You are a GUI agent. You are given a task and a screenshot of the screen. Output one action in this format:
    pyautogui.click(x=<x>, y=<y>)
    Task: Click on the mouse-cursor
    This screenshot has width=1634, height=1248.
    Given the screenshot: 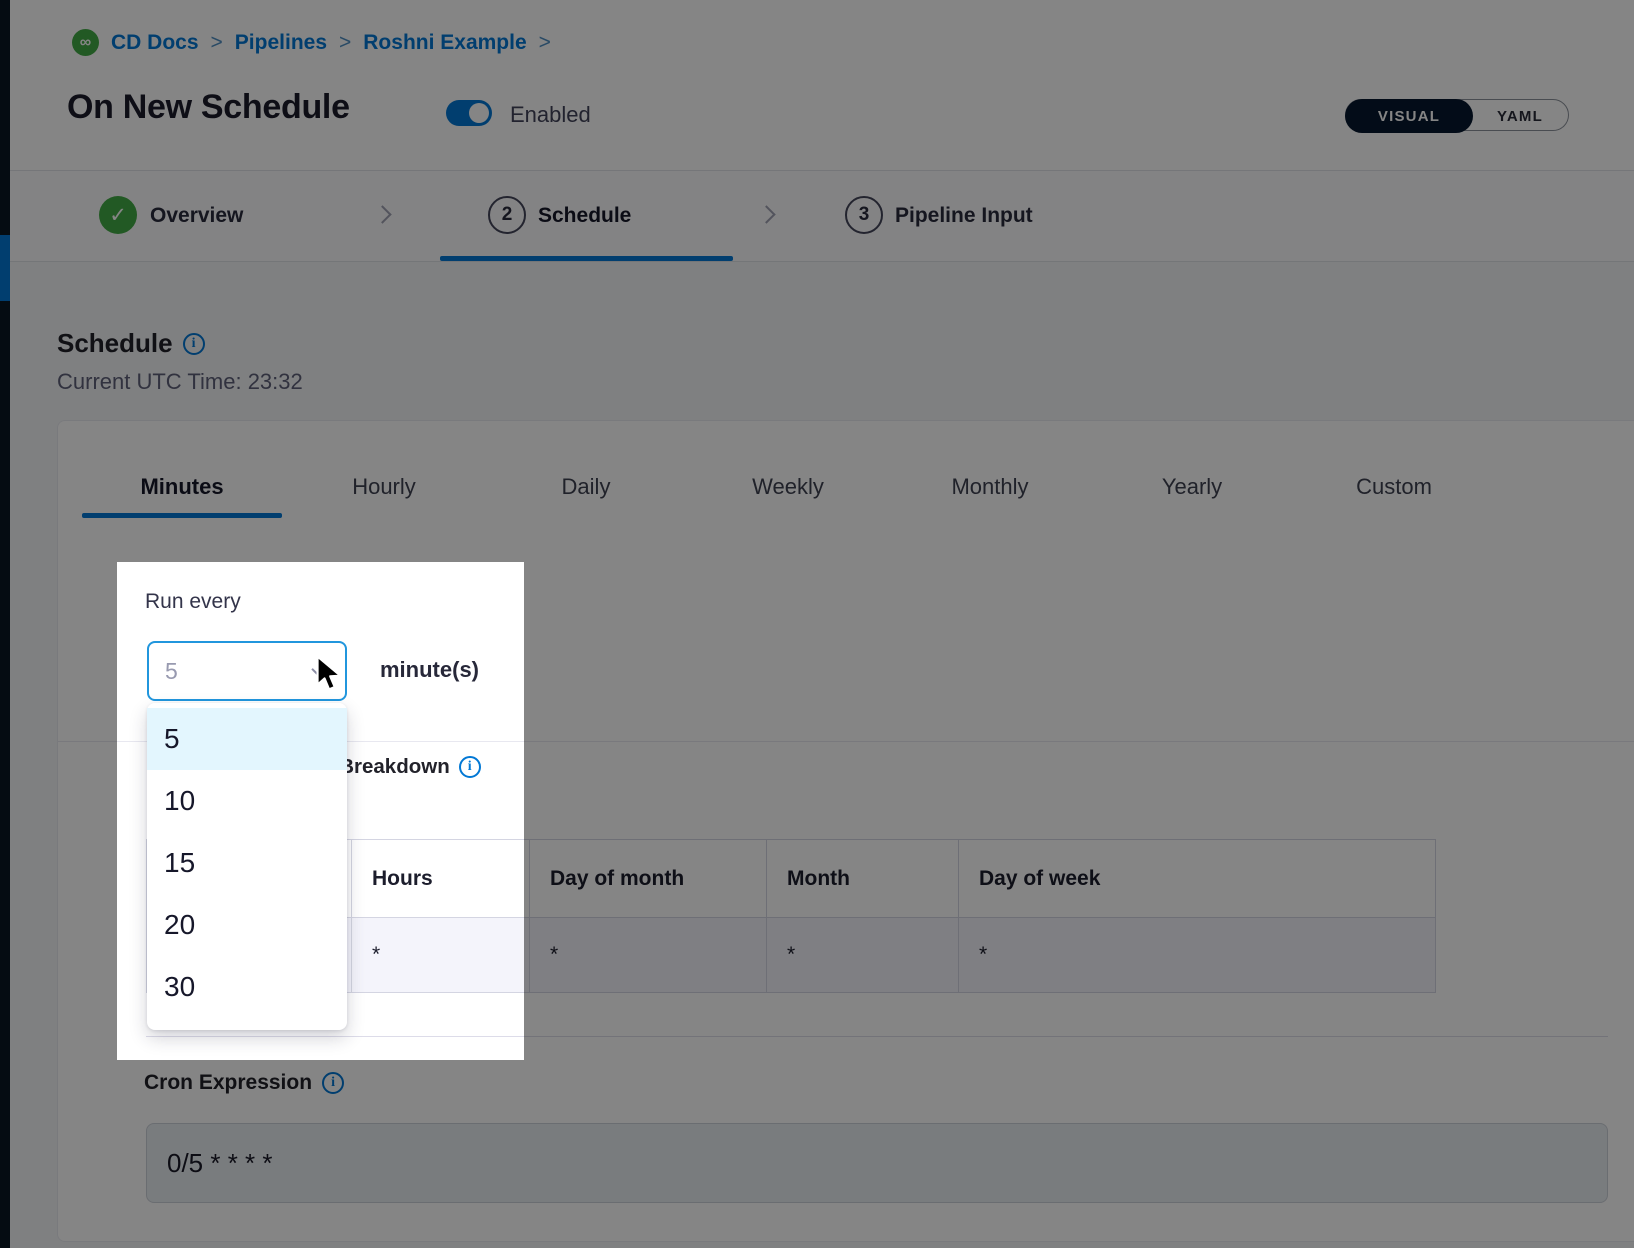 What is the action you would take?
    pyautogui.click(x=329, y=673)
    